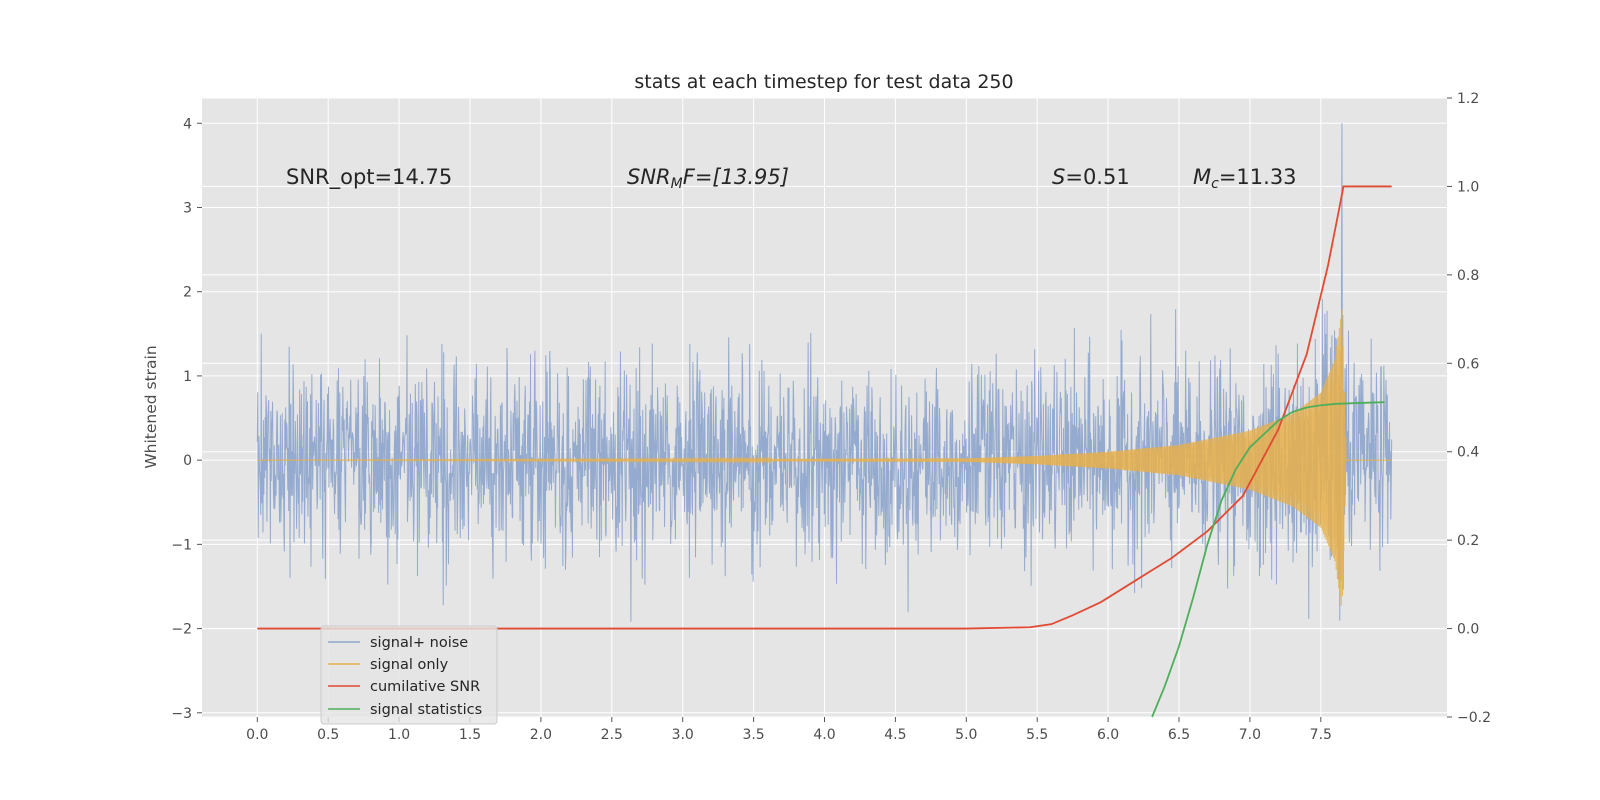  What do you see at coordinates (823, 82) in the screenshot?
I see `chart-title: stats at each timestep for test data 250` at bounding box center [823, 82].